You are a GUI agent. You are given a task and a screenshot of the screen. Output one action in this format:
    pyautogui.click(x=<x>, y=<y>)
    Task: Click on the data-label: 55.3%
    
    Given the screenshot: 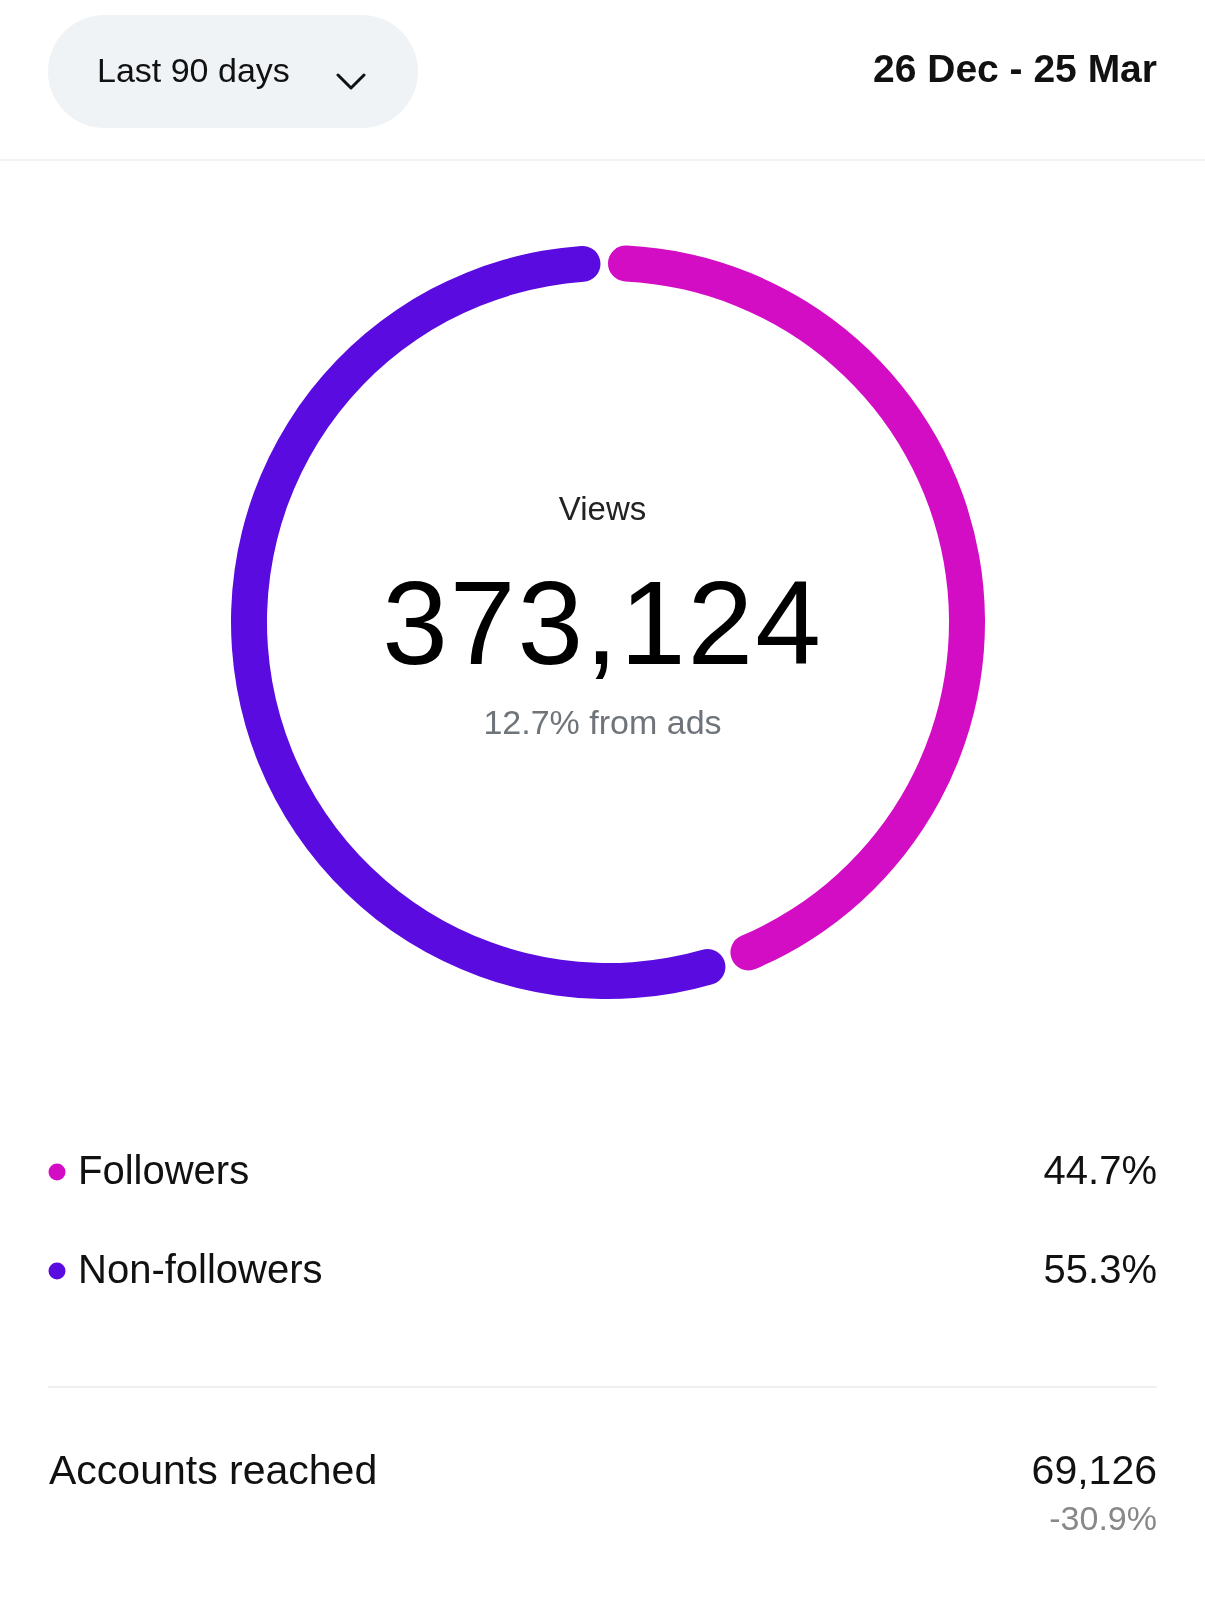 What is the action you would take?
    pyautogui.click(x=1100, y=1269)
    